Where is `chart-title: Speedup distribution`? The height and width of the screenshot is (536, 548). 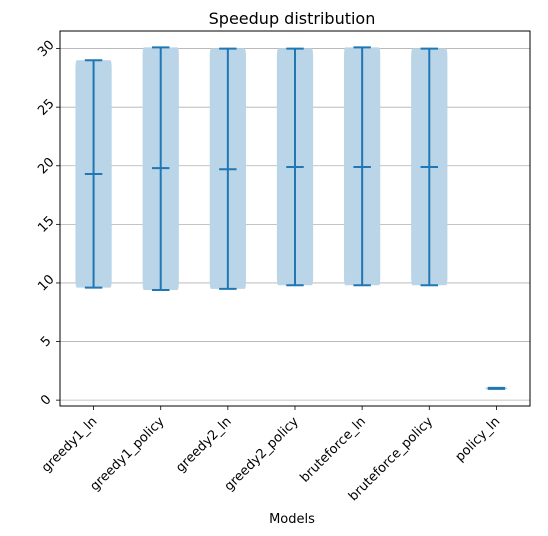
chart-title: Speedup distribution is located at coordinates (292, 18).